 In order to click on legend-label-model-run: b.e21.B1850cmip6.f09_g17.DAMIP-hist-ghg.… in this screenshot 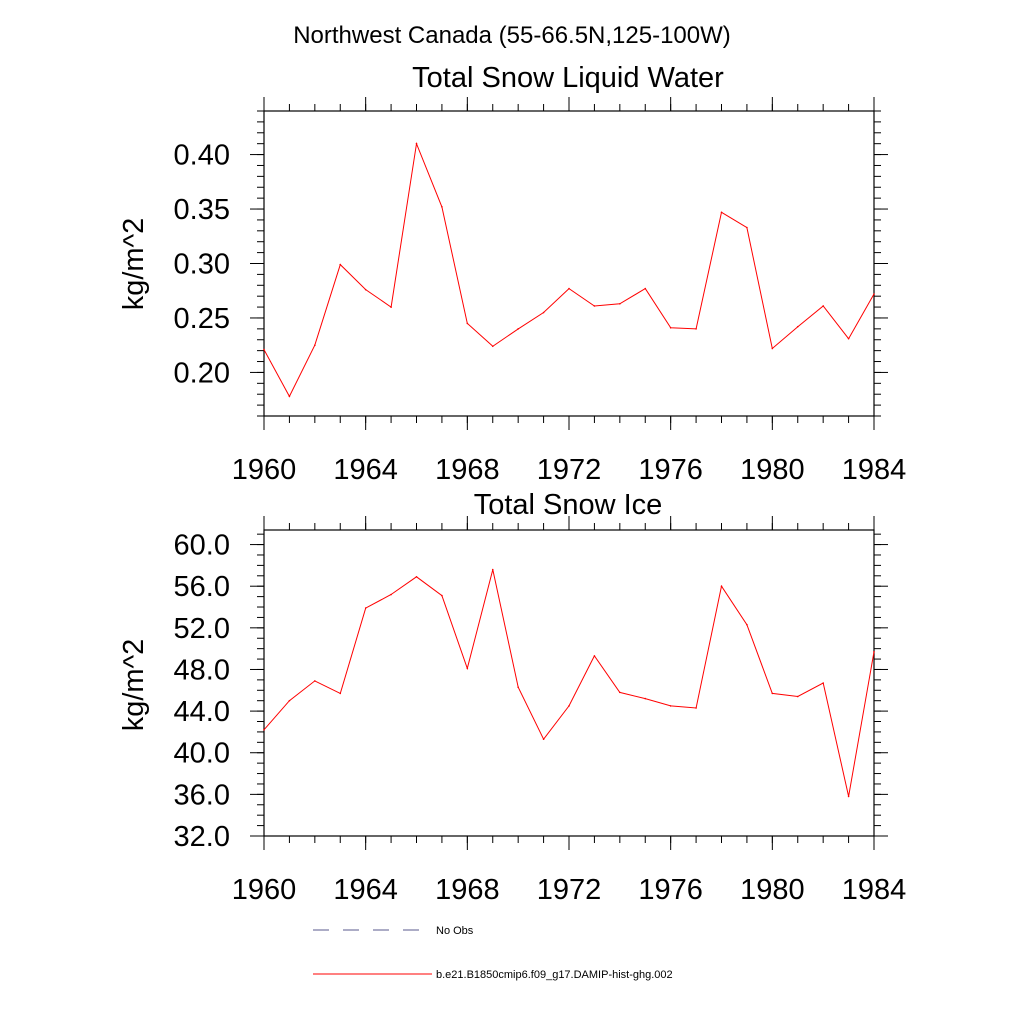, I will do `click(554, 975)`.